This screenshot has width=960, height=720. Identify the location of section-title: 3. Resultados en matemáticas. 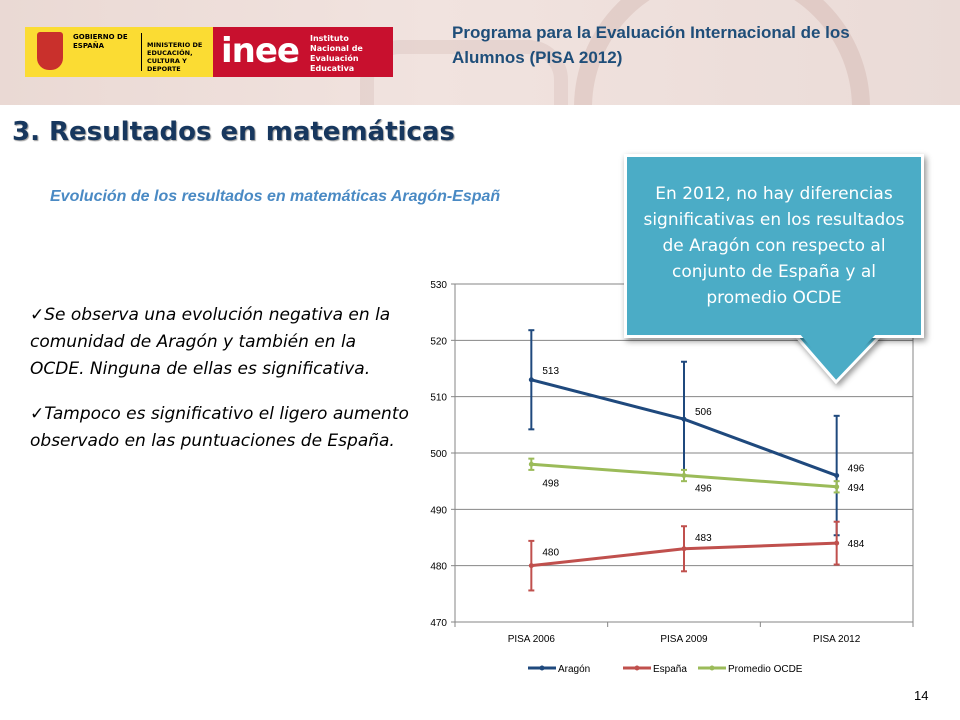
(233, 132).